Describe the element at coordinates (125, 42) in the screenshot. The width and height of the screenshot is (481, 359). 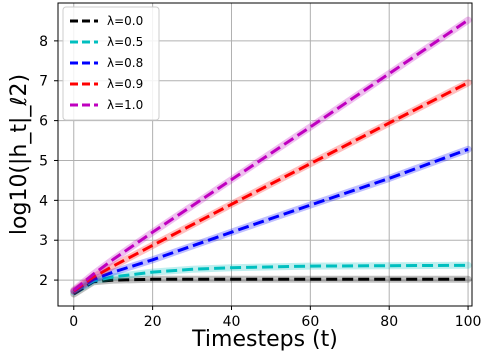
I see `legend-label: λ=0.5` at that location.